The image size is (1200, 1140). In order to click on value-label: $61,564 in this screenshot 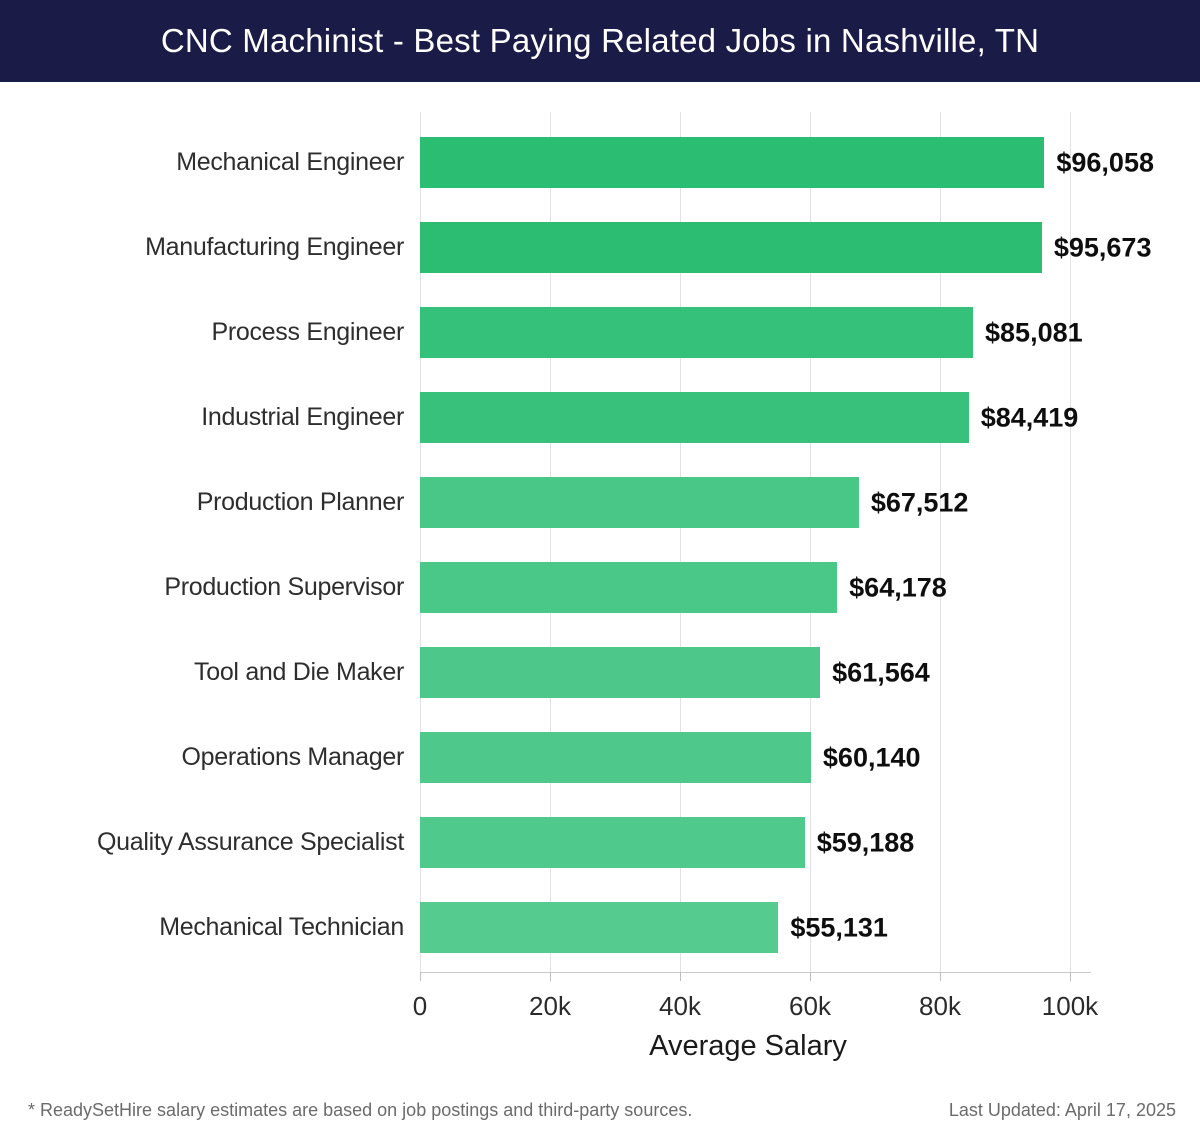, I will do `click(881, 672)`.